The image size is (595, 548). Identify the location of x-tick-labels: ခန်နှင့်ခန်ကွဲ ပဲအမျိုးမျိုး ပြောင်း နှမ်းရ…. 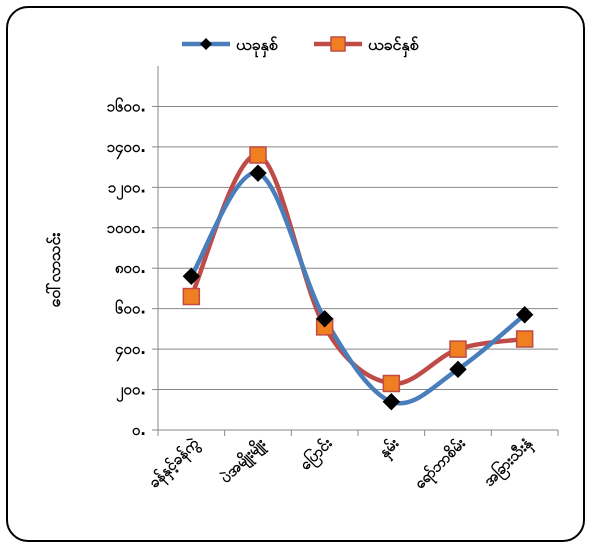
(341, 464).